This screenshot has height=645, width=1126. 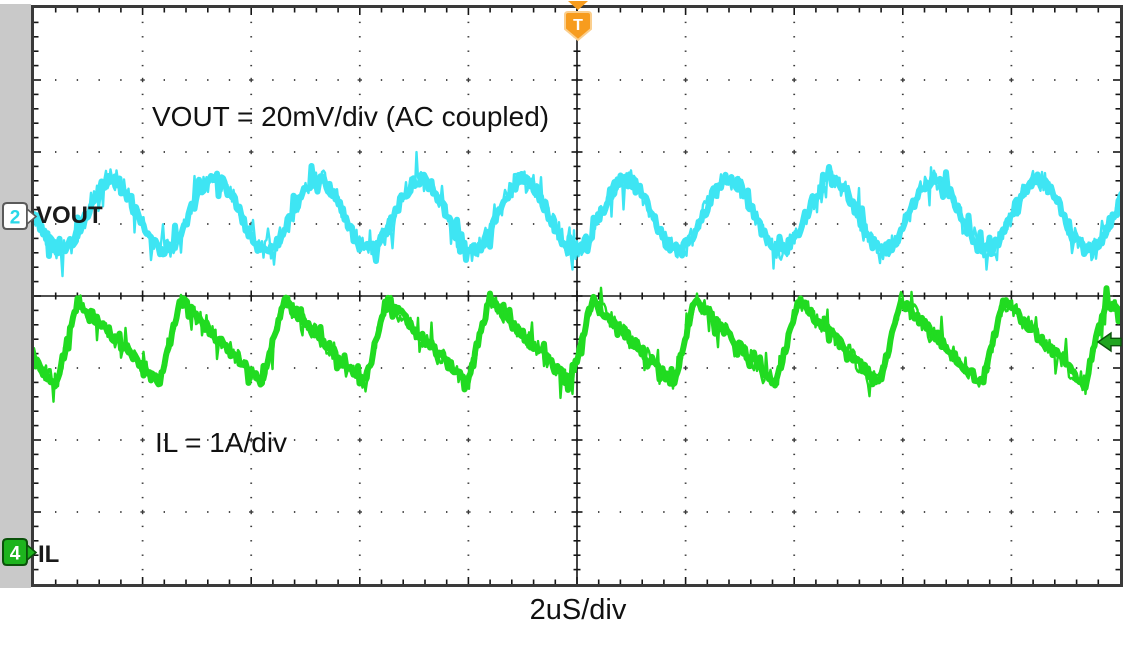 I want to click on left-sidebar, so click(x=15, y=296).